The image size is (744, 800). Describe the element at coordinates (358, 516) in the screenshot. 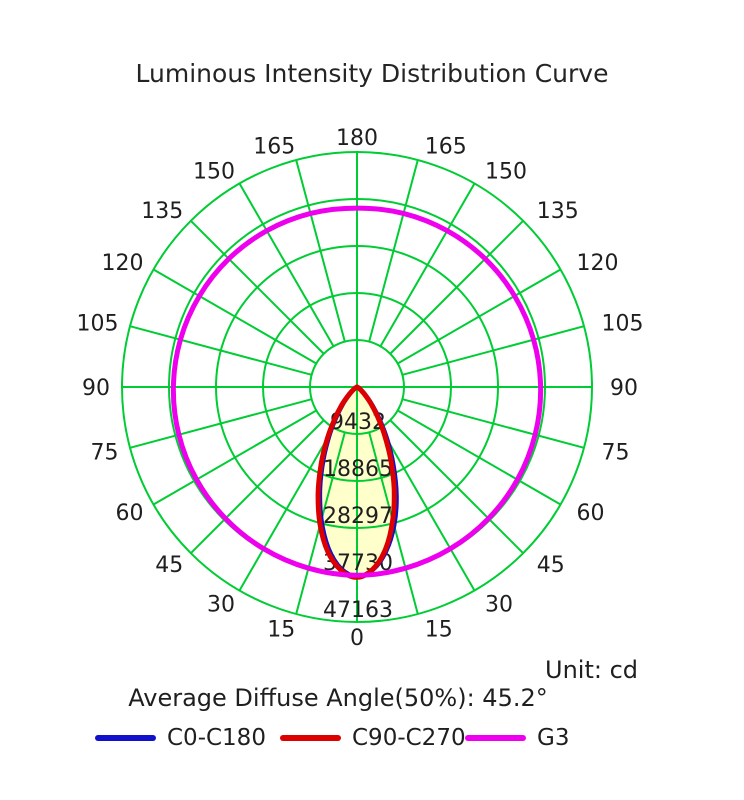

I see `ring-label-28297: 28297` at that location.